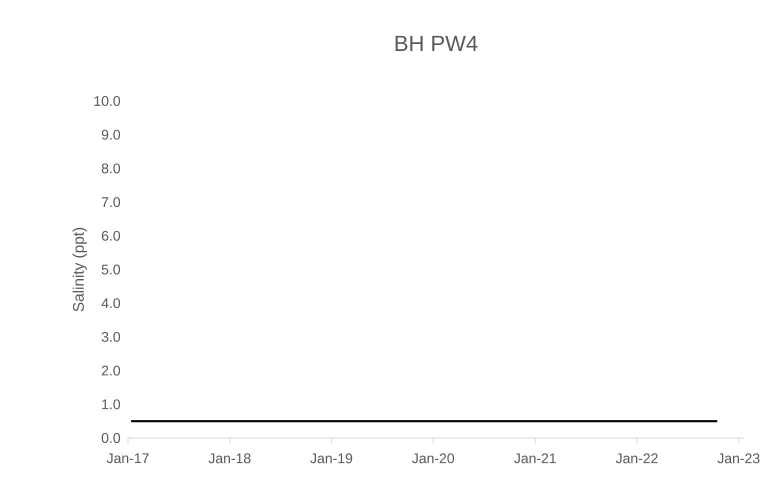 This screenshot has height=500, width=778. I want to click on y-tick-label: 10.0, so click(107, 101).